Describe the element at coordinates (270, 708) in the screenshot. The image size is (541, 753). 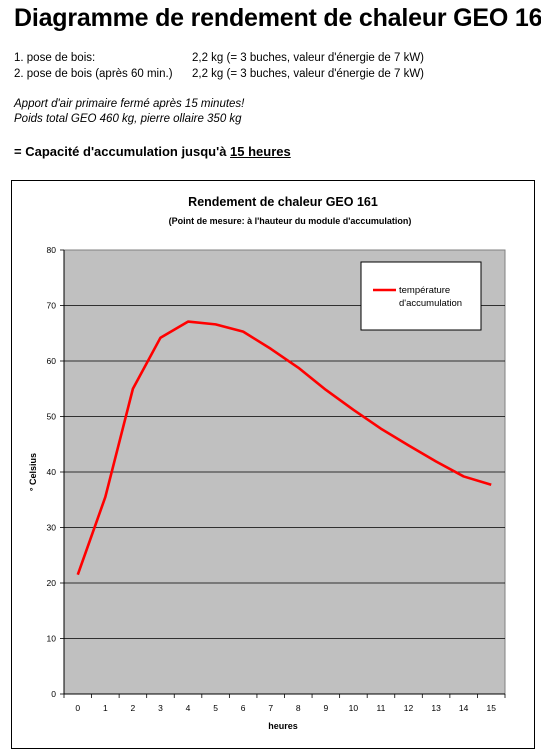
I see `x-tick-label: 7` at that location.